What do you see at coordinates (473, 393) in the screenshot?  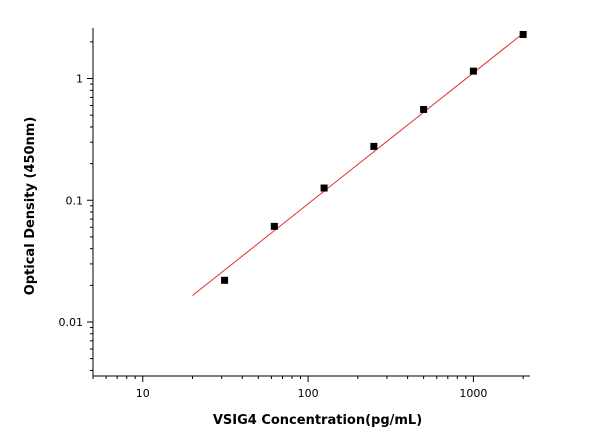 I see `x-tick-label: 1000` at bounding box center [473, 393].